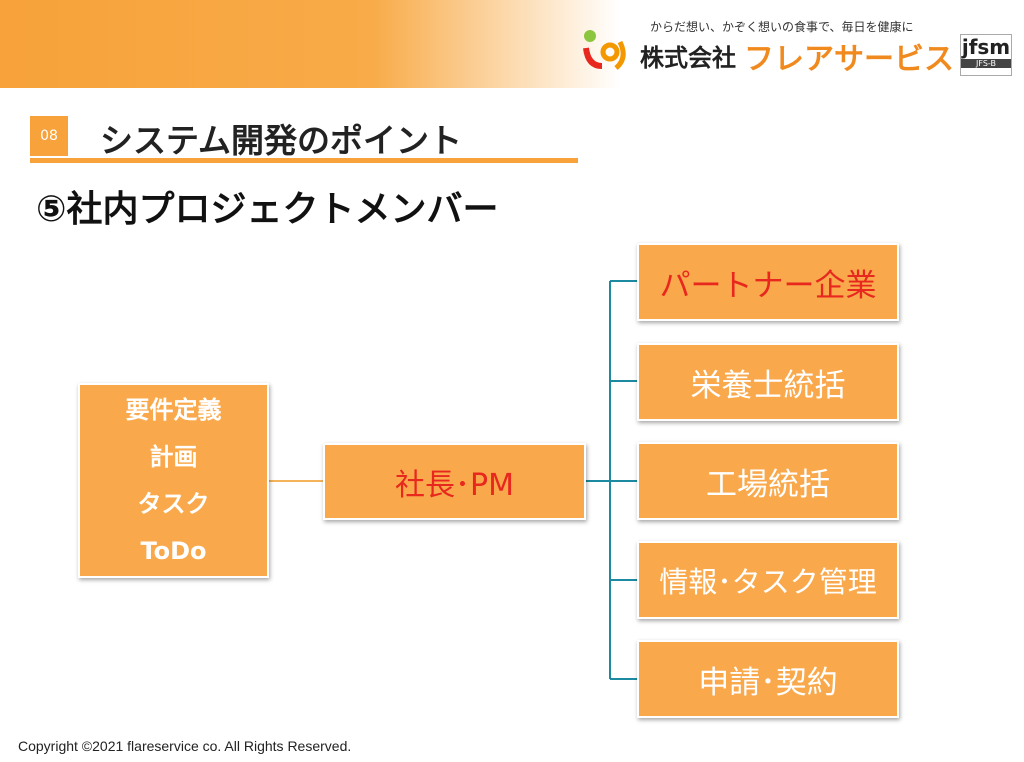  What do you see at coordinates (173, 456) in the screenshot?
I see `node-line: 計画` at bounding box center [173, 456].